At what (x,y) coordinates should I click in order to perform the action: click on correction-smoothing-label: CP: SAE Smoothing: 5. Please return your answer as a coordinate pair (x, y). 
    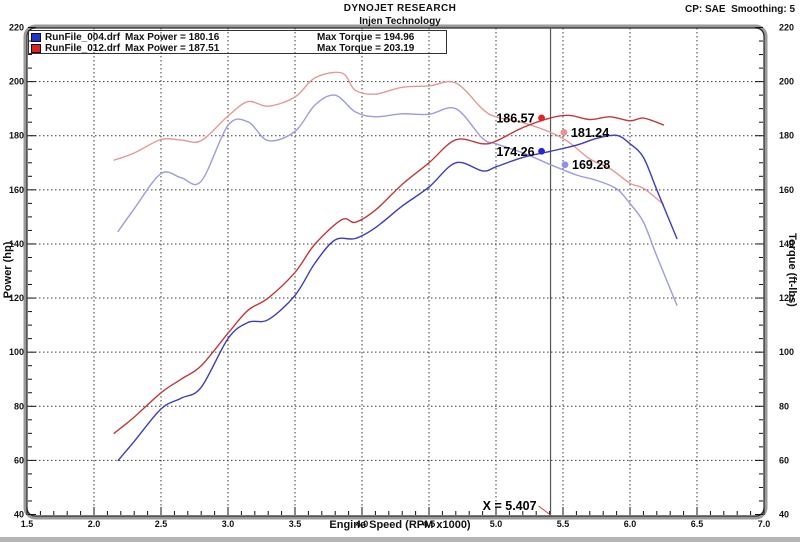
    Looking at the image, I should click on (740, 9).